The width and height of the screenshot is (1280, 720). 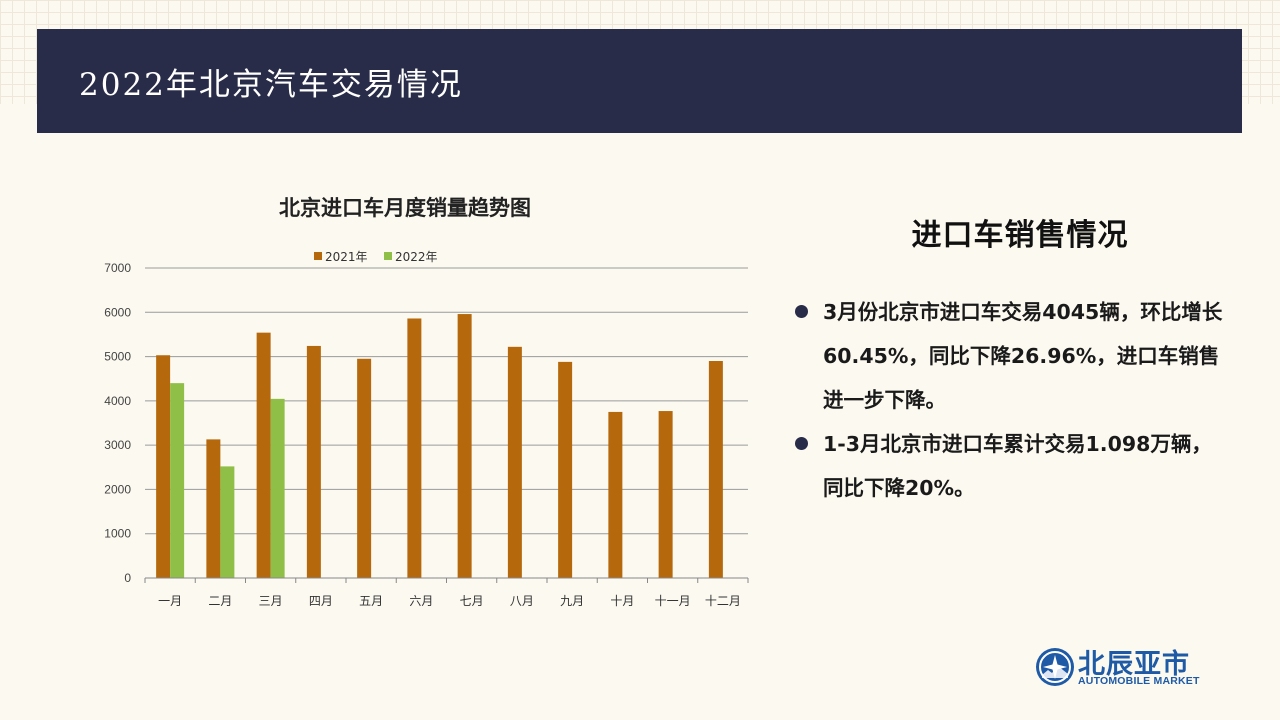 What do you see at coordinates (1139, 681) in the screenshot?
I see `logo-text-en: AUTOMOBILE MARKET` at bounding box center [1139, 681].